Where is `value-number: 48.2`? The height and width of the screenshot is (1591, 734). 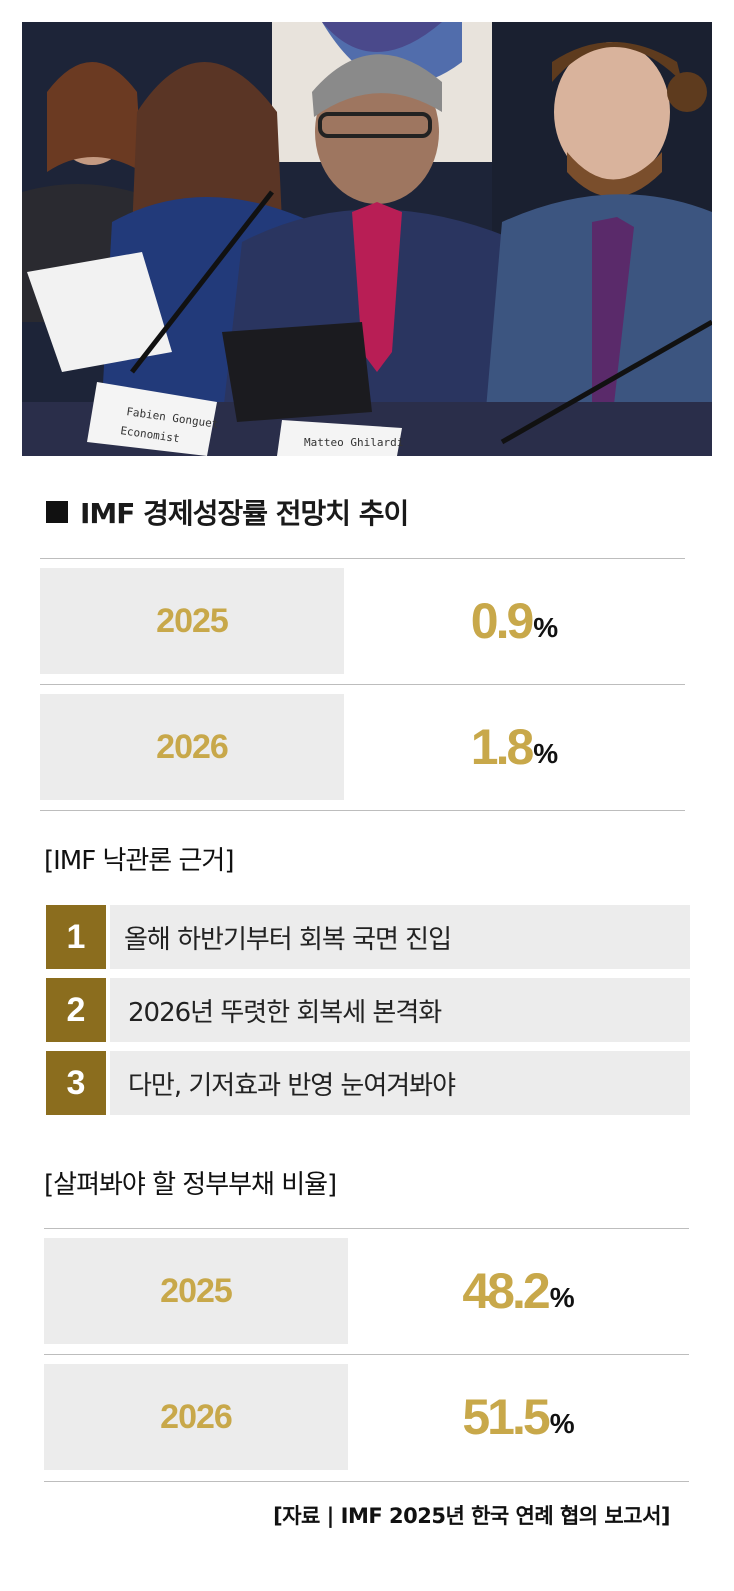 value-number: 48.2 is located at coordinates (506, 1291).